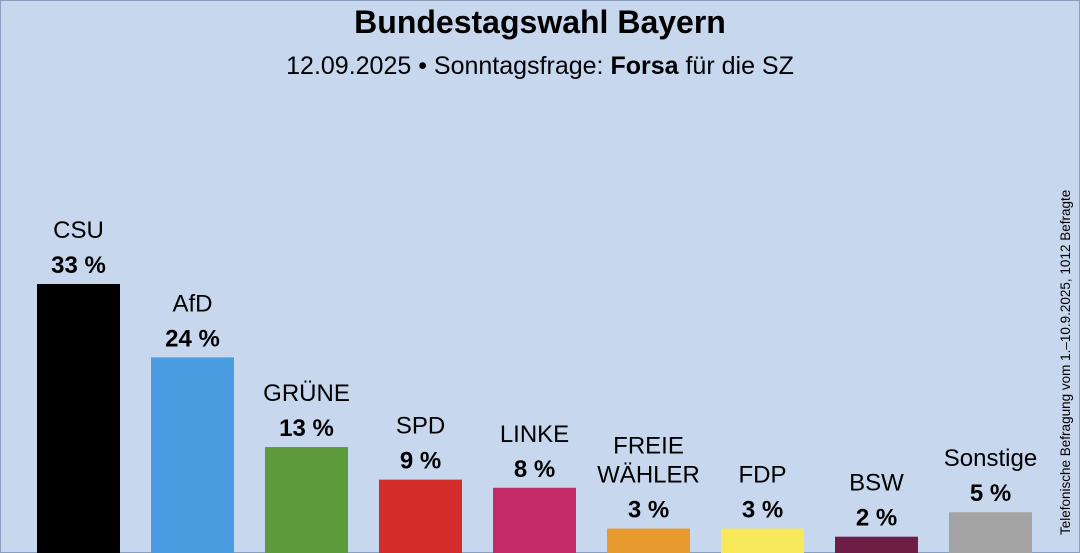 Image resolution: width=1080 pixels, height=553 pixels. I want to click on category-label: LINKE, so click(534, 434).